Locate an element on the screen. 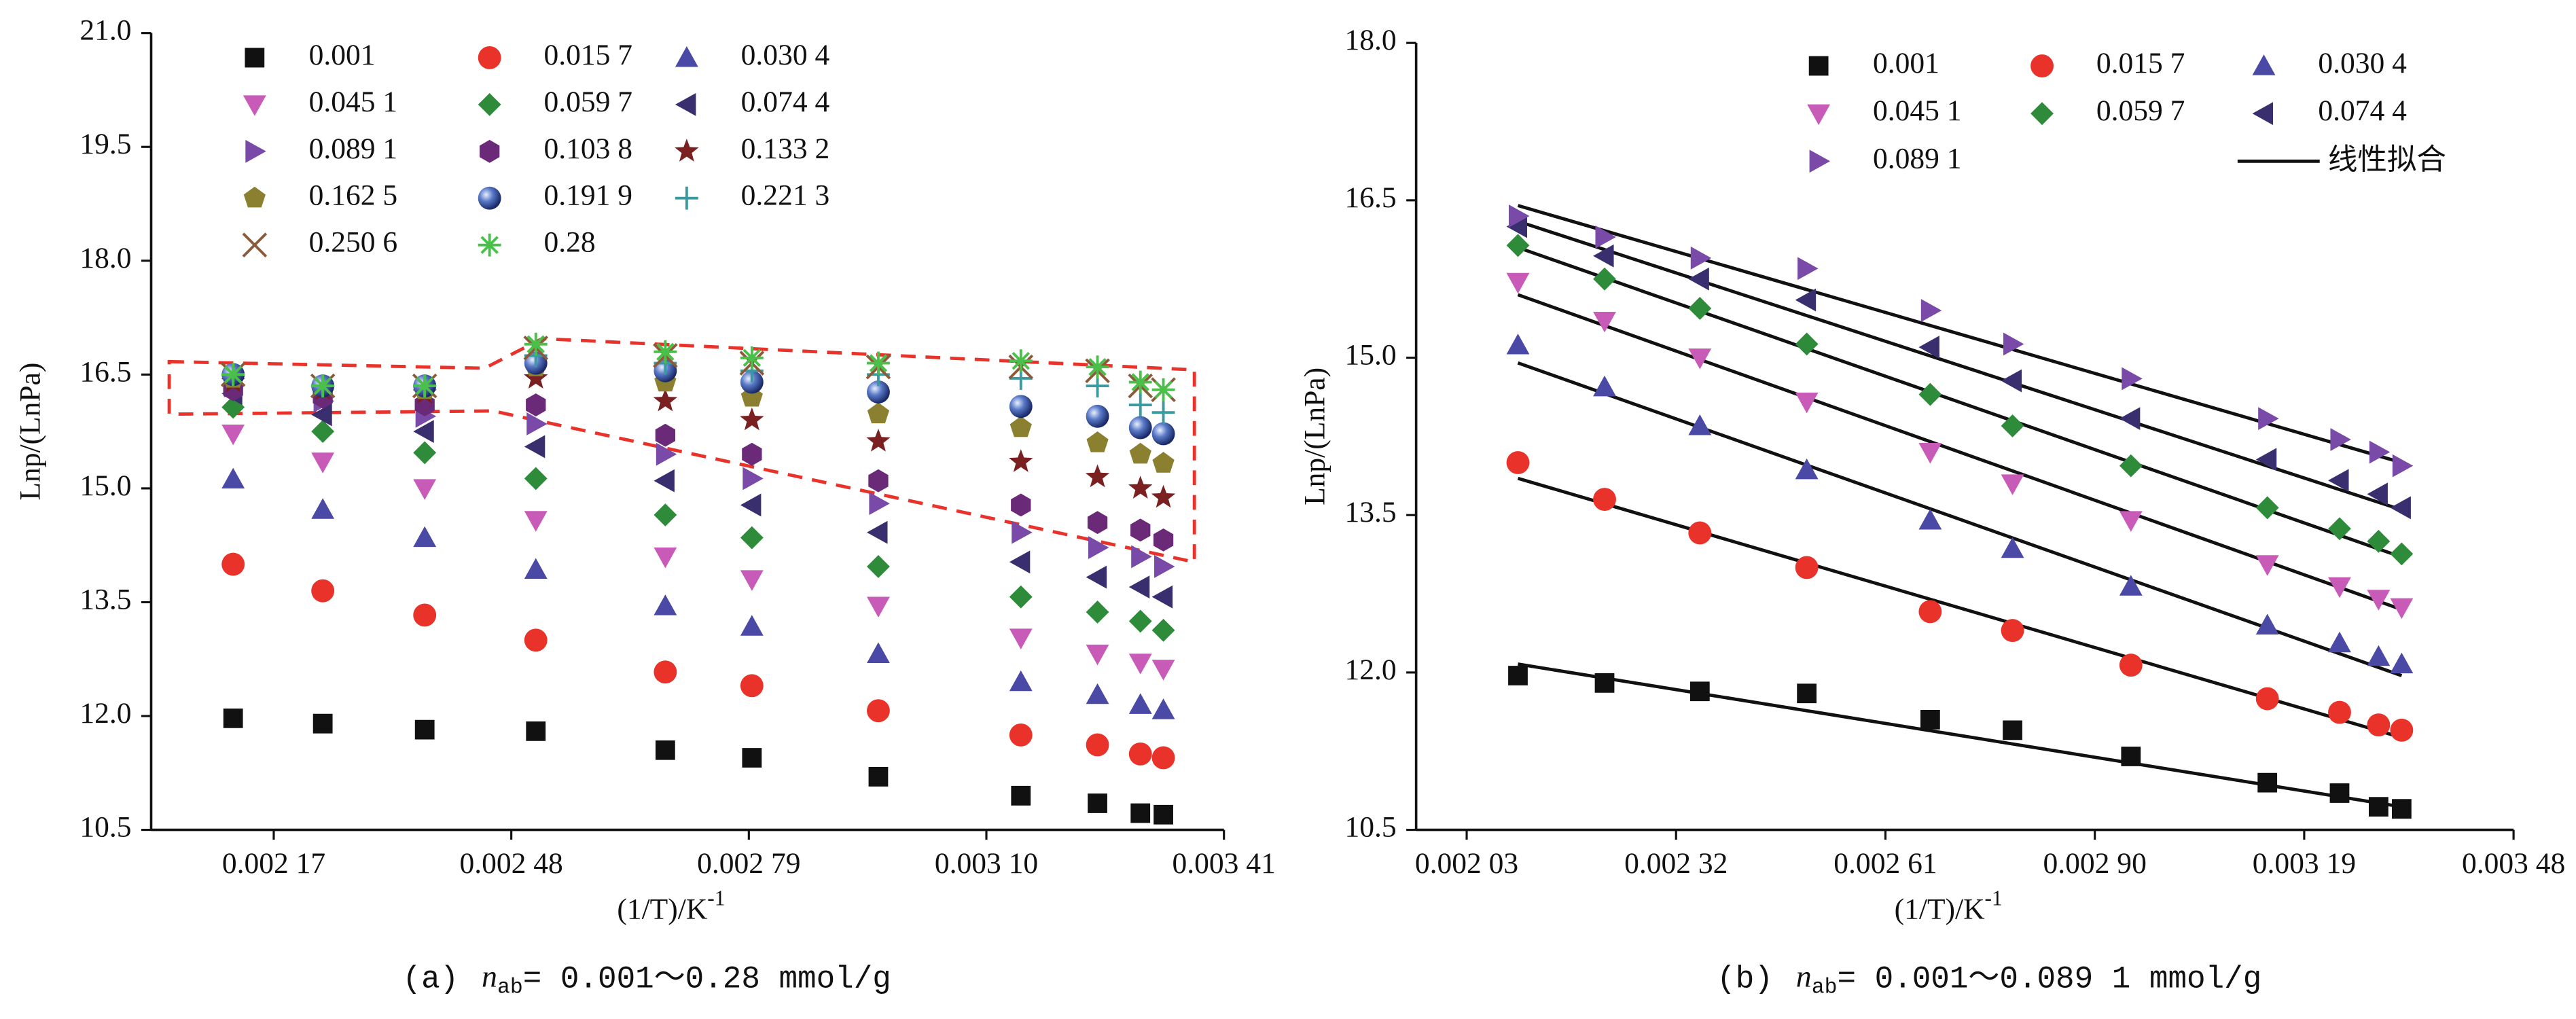 The image size is (2576, 1019). caption-symbol: n is located at coordinates (489, 976).